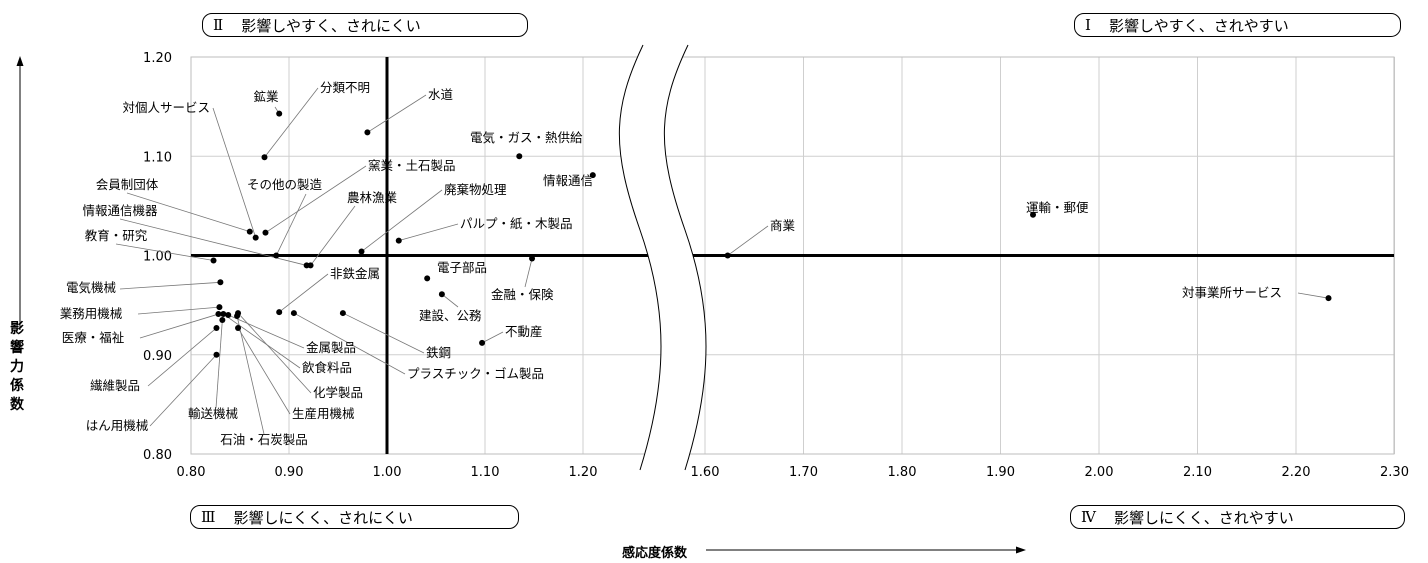 This screenshot has width=1428, height=563. What do you see at coordinates (1204, 517) in the screenshot?
I see `quadrant-4-text: 影響しにくく、されやすい` at bounding box center [1204, 517].